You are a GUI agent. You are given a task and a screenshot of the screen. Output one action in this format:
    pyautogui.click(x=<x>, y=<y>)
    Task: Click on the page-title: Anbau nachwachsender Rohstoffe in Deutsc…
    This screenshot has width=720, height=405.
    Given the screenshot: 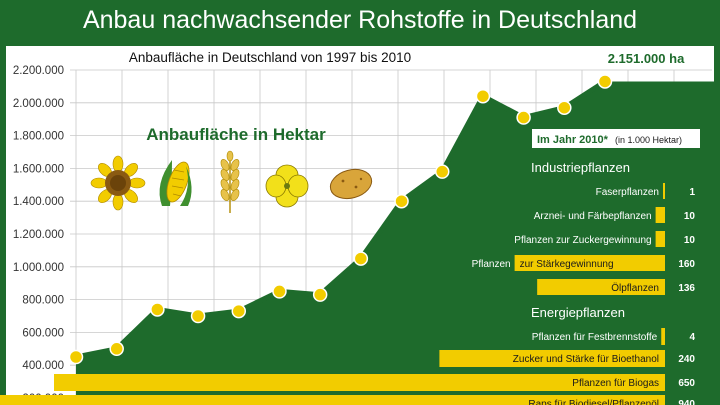 What is the action you would take?
    pyautogui.click(x=360, y=20)
    